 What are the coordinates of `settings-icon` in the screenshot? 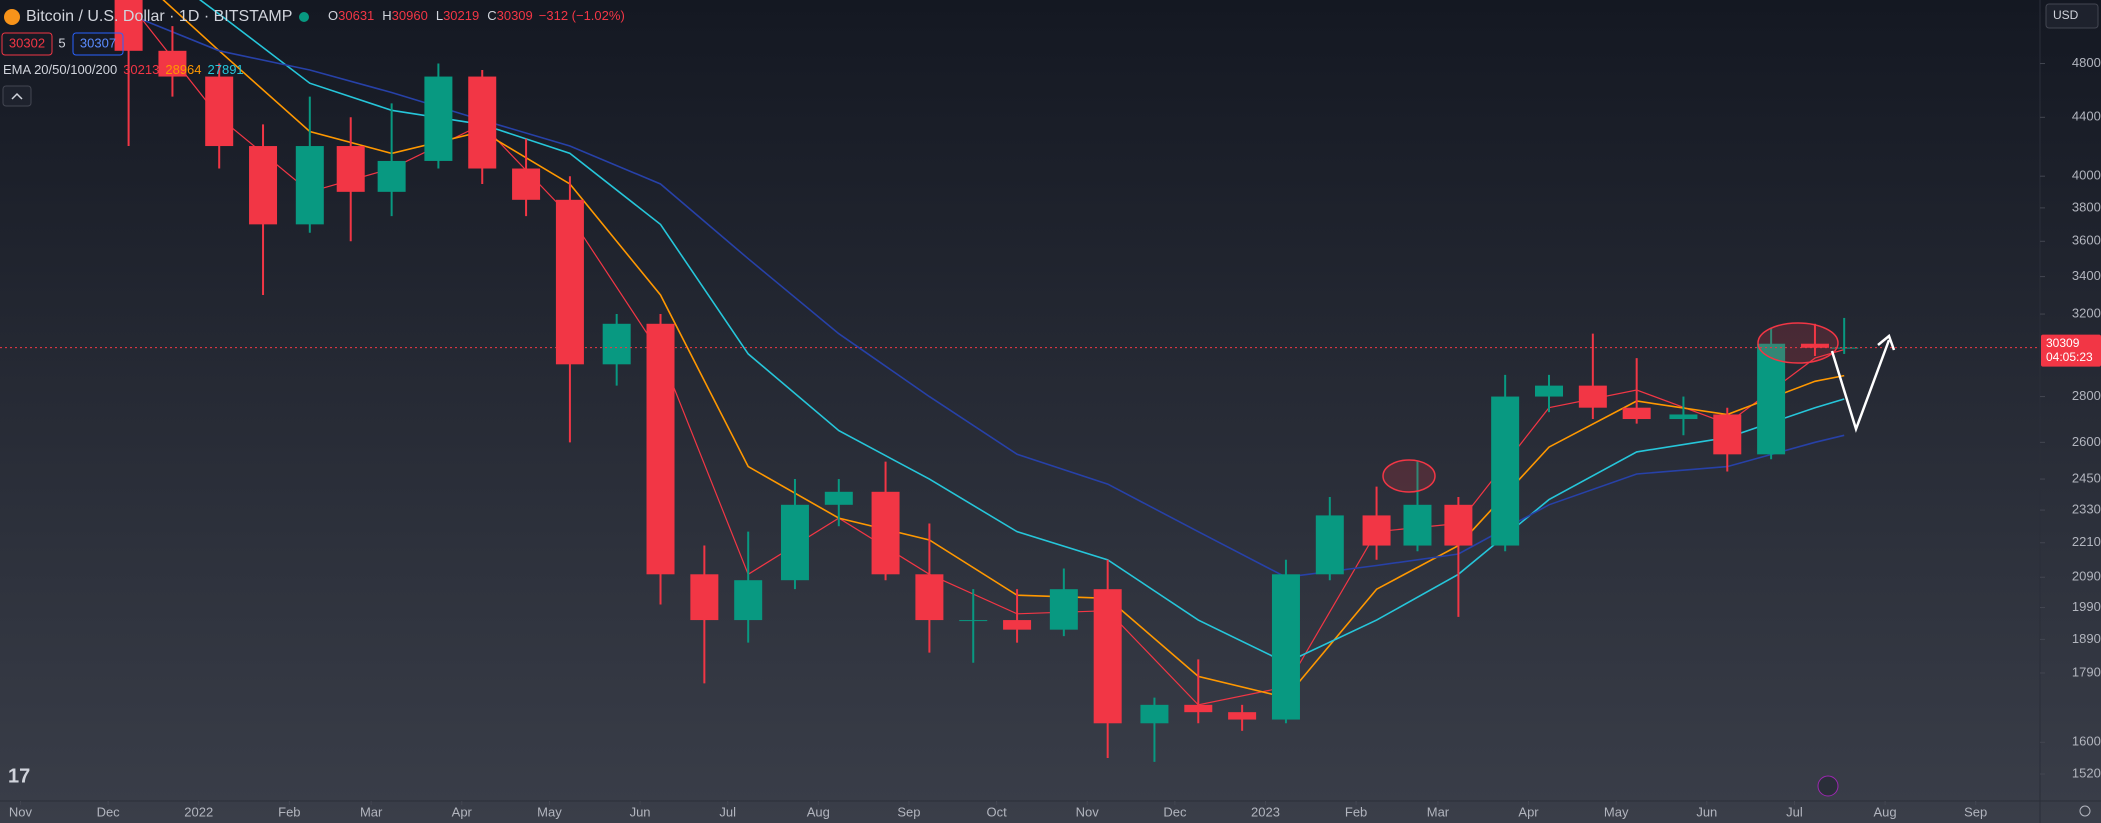 It's located at (2085, 811).